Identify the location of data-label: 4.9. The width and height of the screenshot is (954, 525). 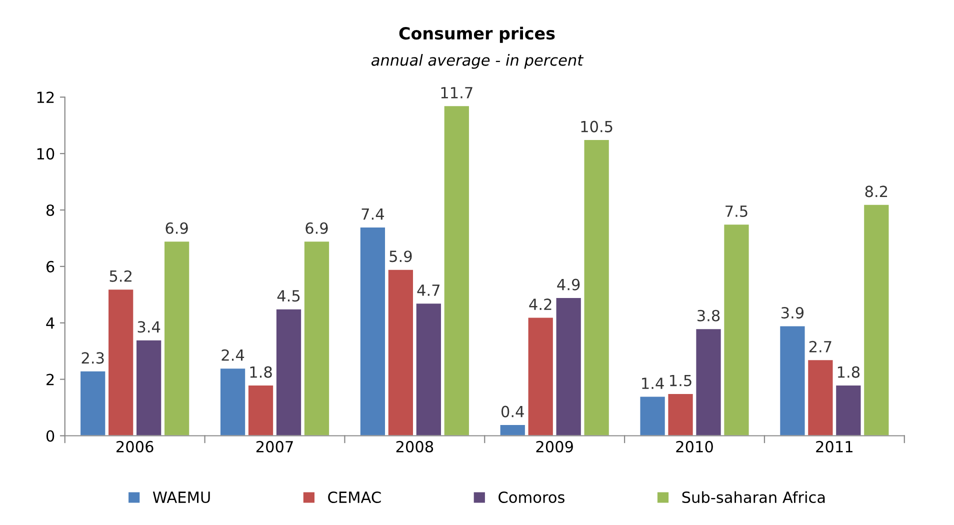
(568, 284).